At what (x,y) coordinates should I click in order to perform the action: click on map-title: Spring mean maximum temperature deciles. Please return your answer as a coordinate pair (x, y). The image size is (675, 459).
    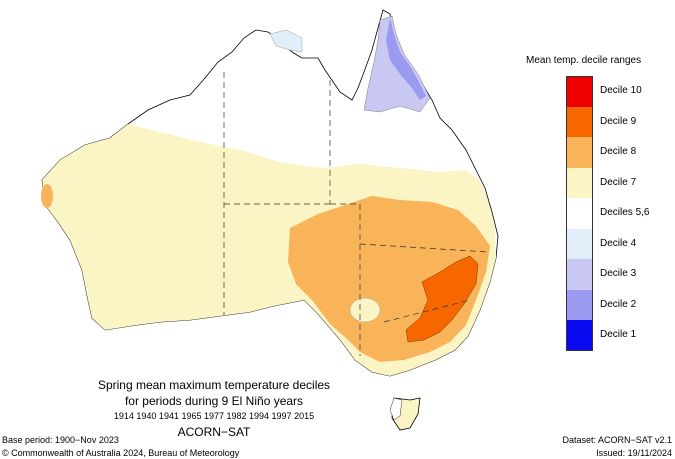
    Looking at the image, I should click on (214, 385).